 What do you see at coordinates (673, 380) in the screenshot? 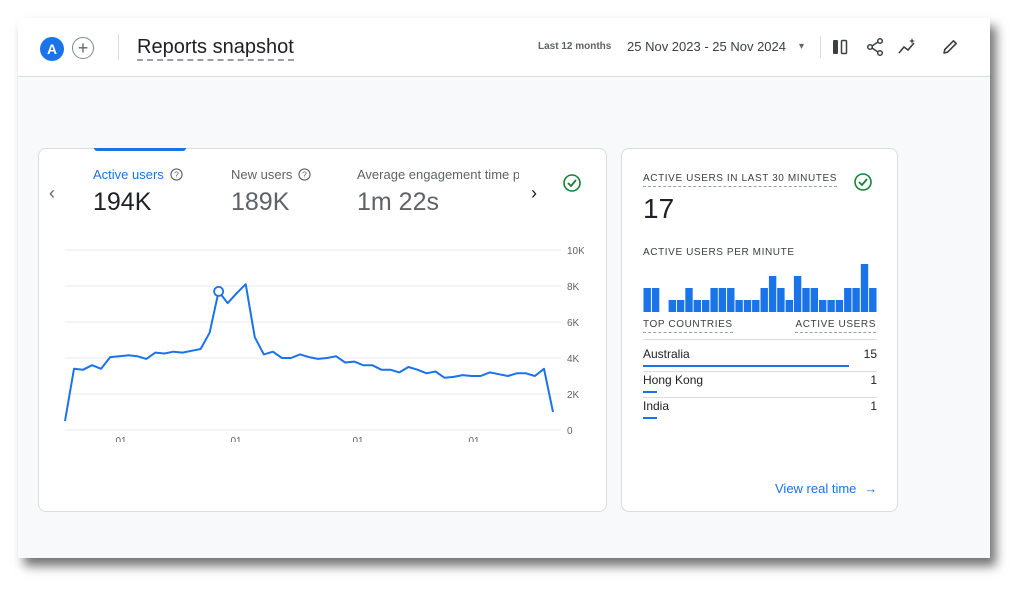
I see `country-name: Hong Kong` at bounding box center [673, 380].